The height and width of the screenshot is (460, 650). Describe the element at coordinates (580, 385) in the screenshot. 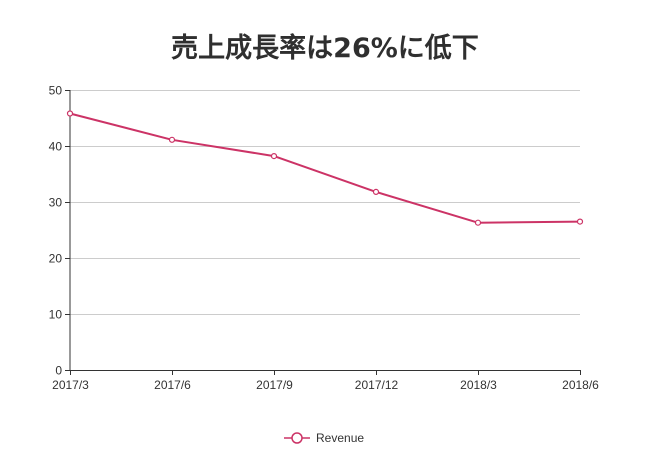

I see `x-tick-label: 2018/6` at that location.